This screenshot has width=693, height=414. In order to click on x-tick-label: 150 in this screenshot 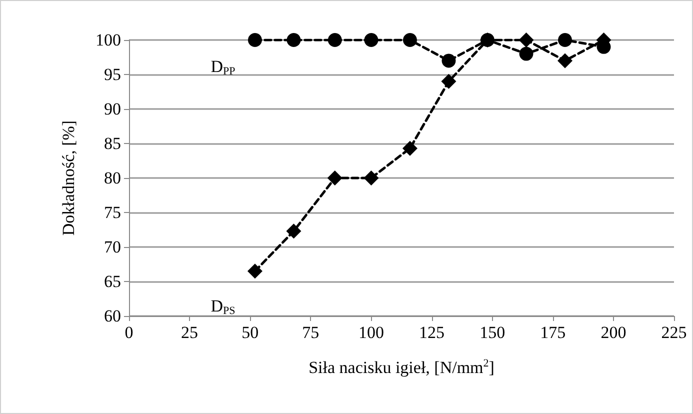, I will do `click(493, 332)`.